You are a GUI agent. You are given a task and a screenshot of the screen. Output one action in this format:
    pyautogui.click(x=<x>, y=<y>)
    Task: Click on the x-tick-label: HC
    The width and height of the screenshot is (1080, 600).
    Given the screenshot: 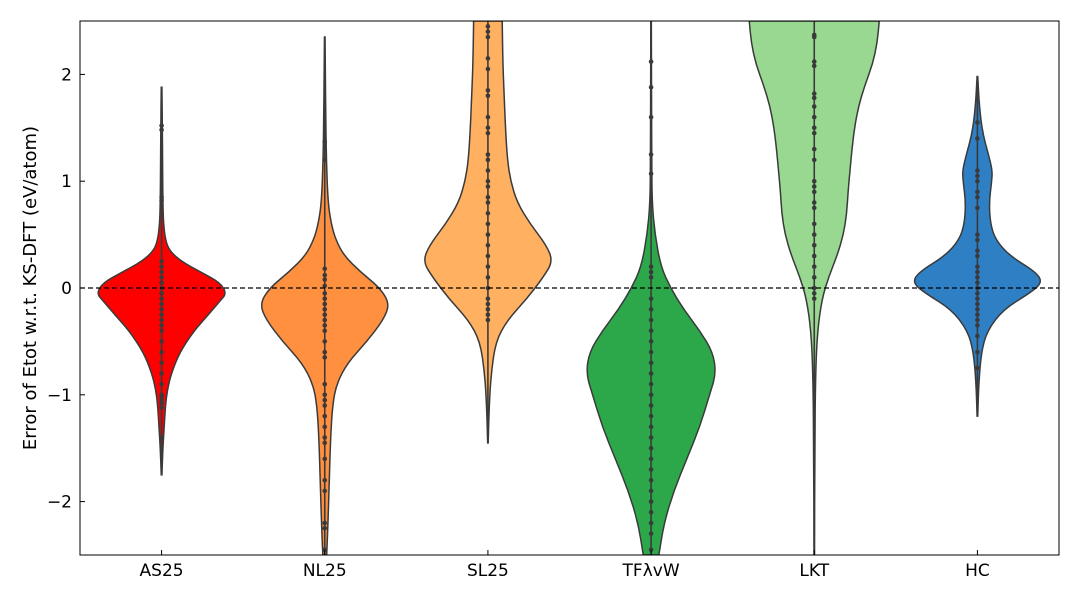 What is the action you would take?
    pyautogui.click(x=977, y=571)
    